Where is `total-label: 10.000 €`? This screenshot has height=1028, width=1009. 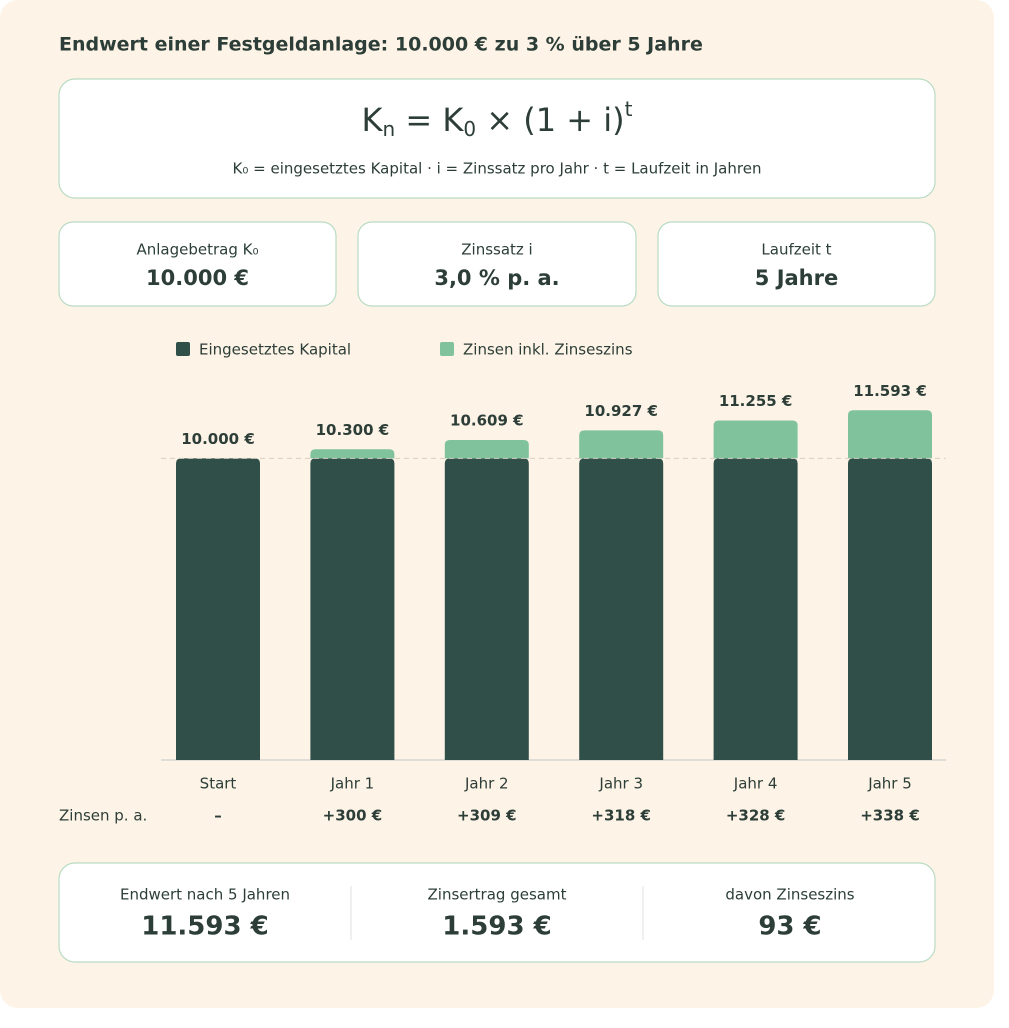 total-label: 10.000 € is located at coordinates (218, 439).